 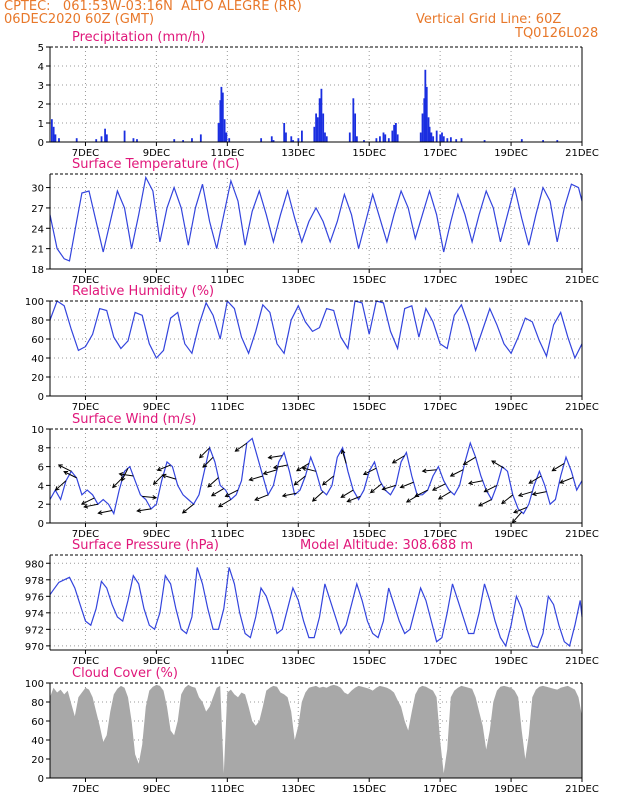 What do you see at coordinates (85, 661) in the screenshot?
I see `panel5-xtick-label: 7DEC` at bounding box center [85, 661].